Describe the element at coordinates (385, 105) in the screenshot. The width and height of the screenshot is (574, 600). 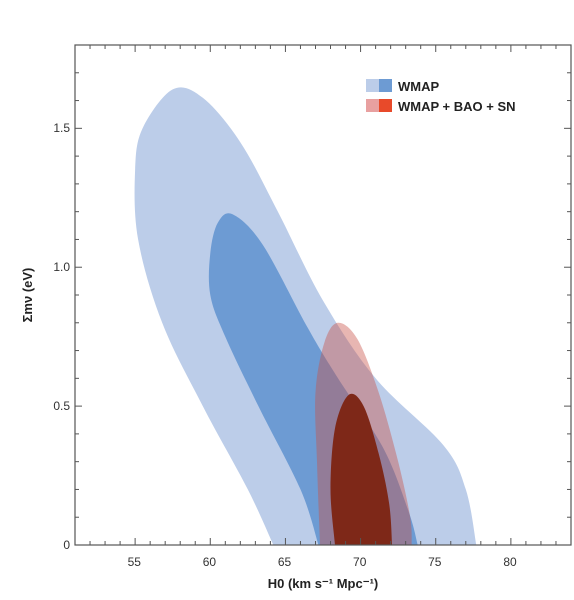
I see `legend-swatch-combined-inner` at that location.